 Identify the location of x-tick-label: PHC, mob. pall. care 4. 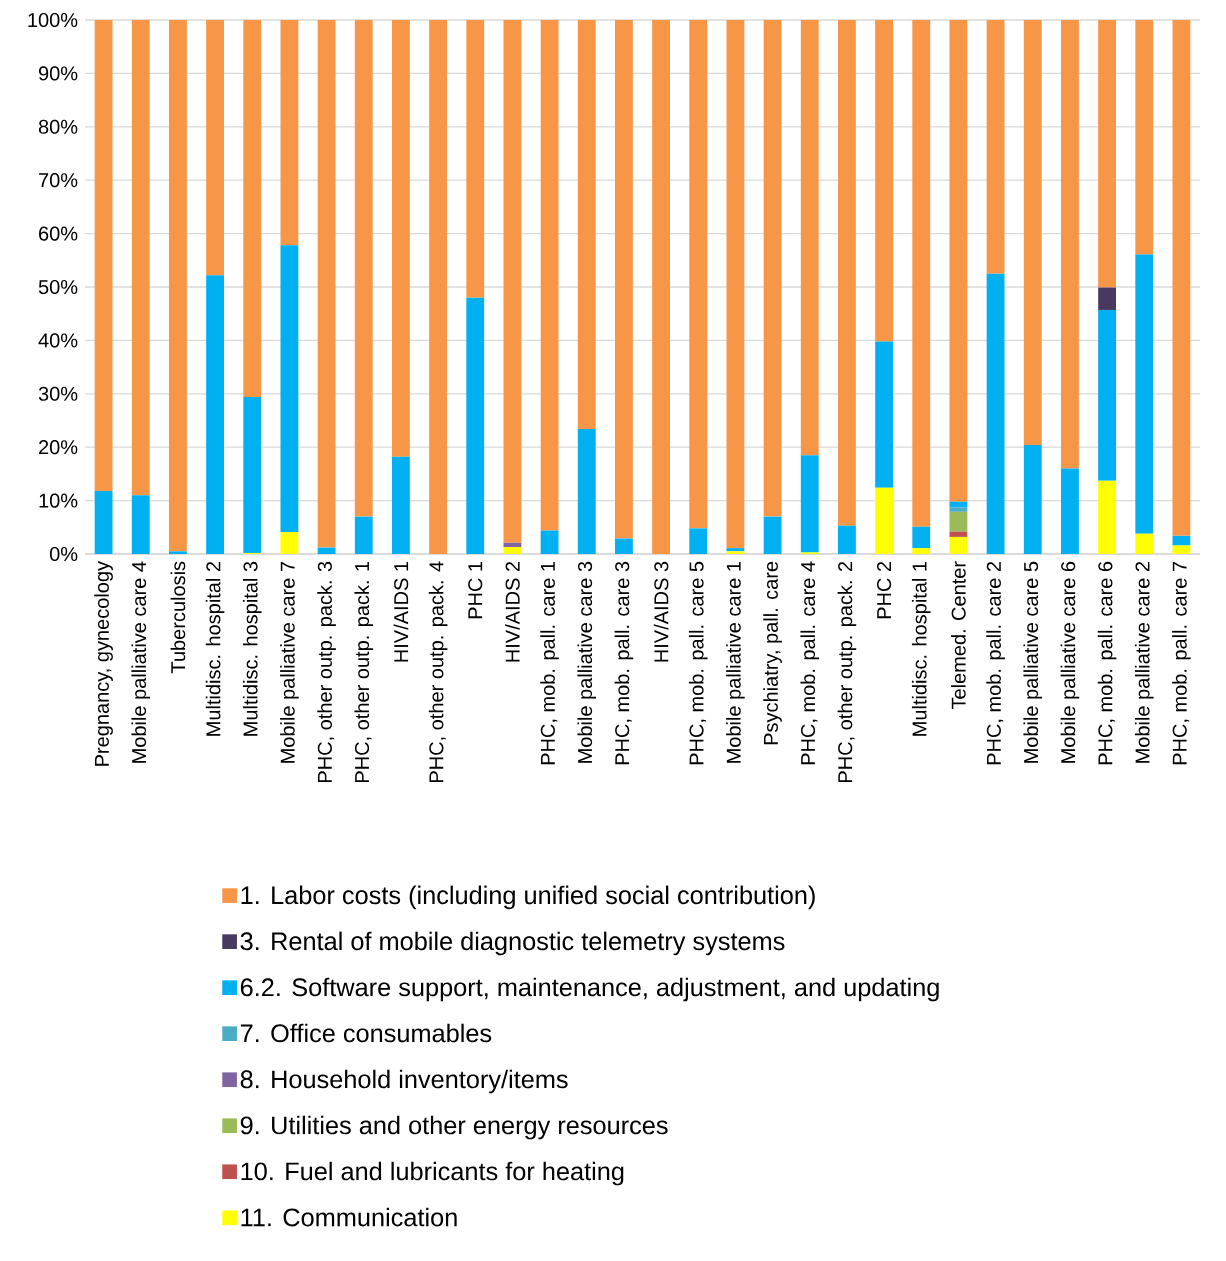
(810, 663).